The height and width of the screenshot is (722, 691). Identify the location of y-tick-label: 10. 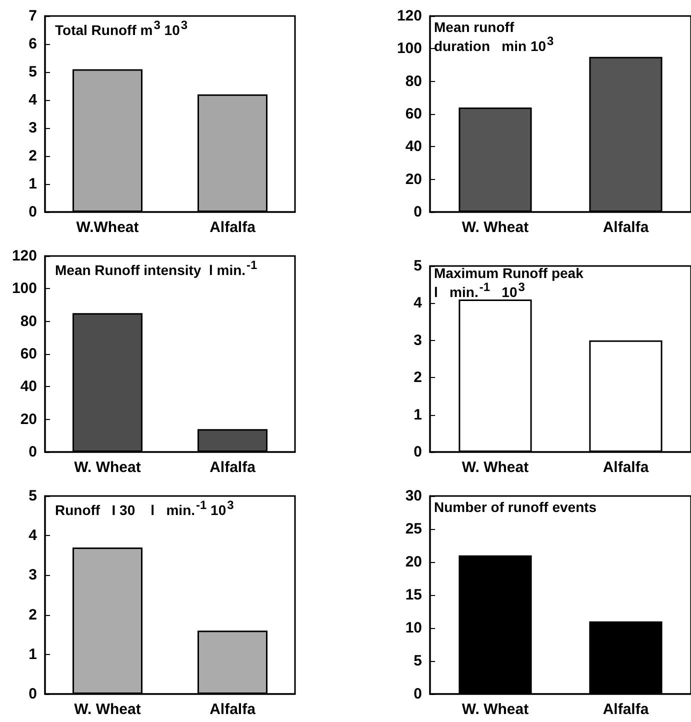
(413, 628).